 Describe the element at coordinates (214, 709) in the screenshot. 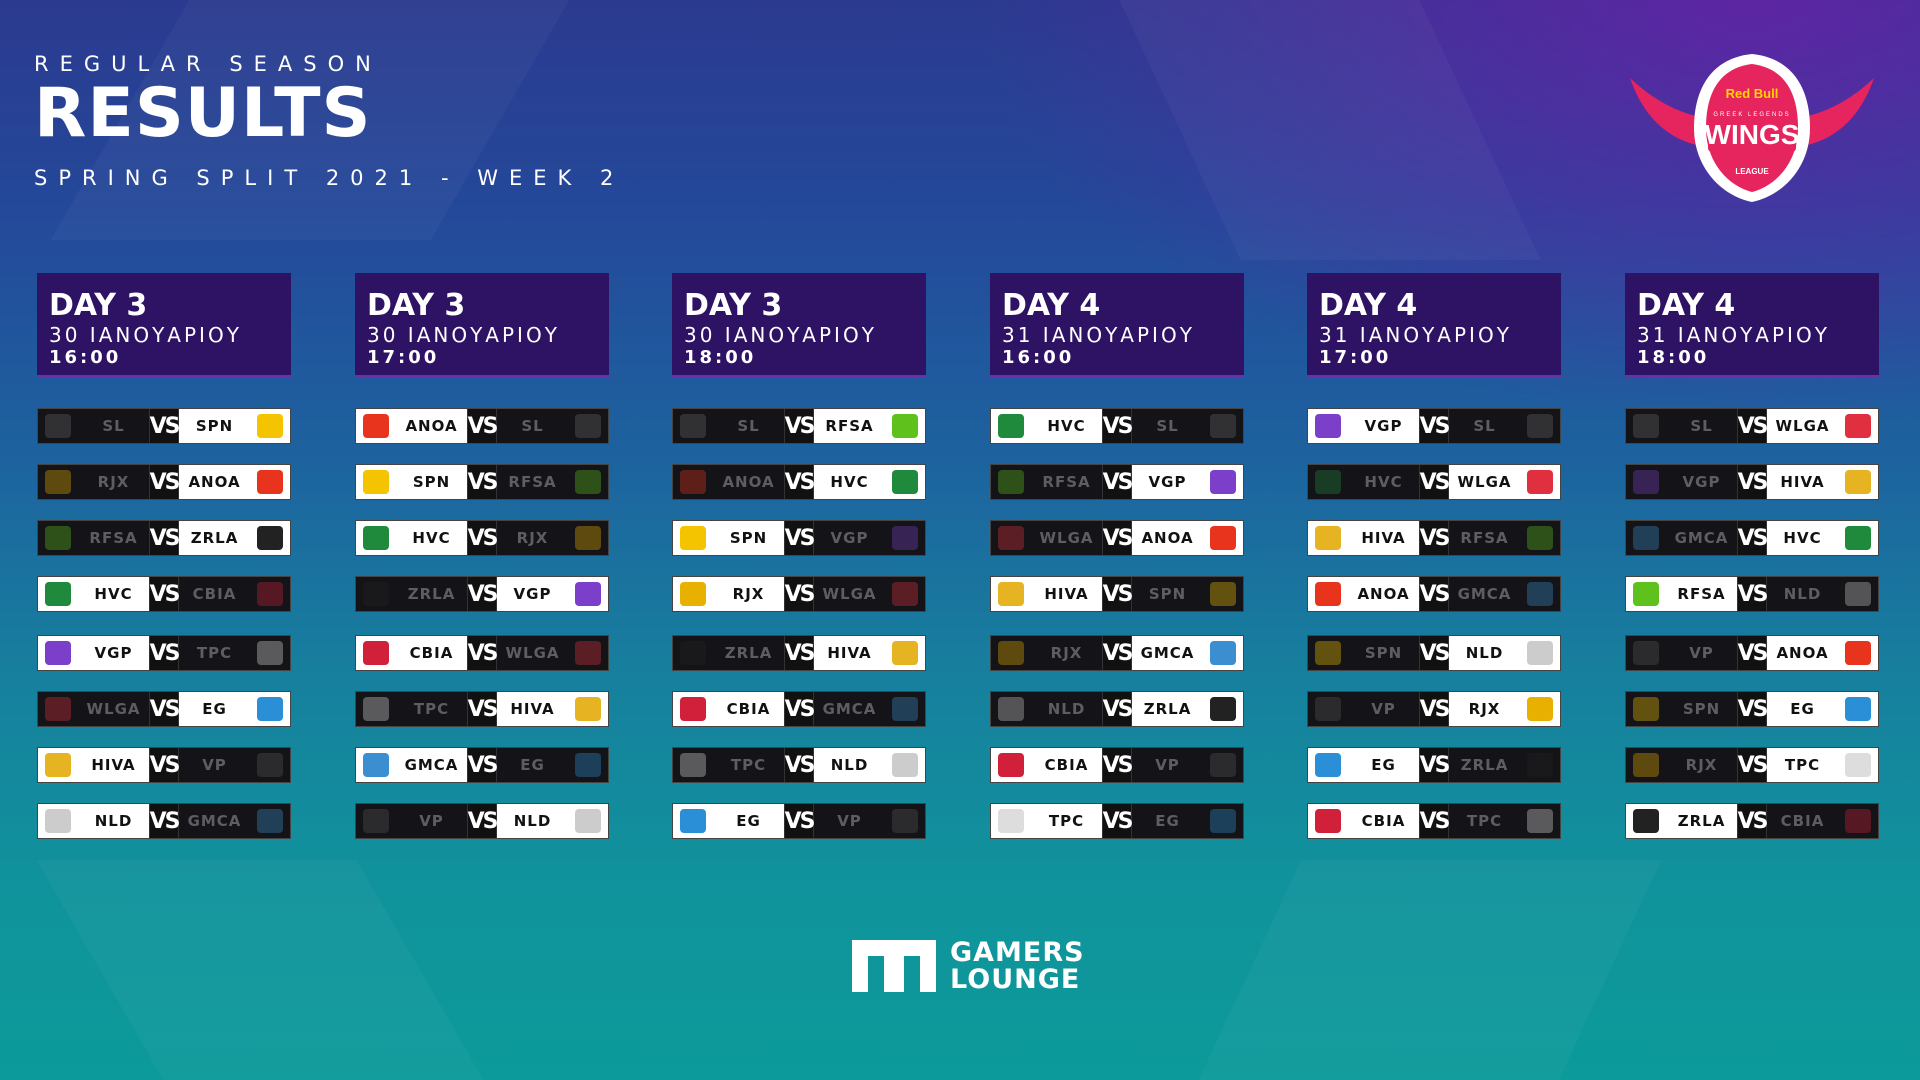

I see `team-name: EG` at that location.